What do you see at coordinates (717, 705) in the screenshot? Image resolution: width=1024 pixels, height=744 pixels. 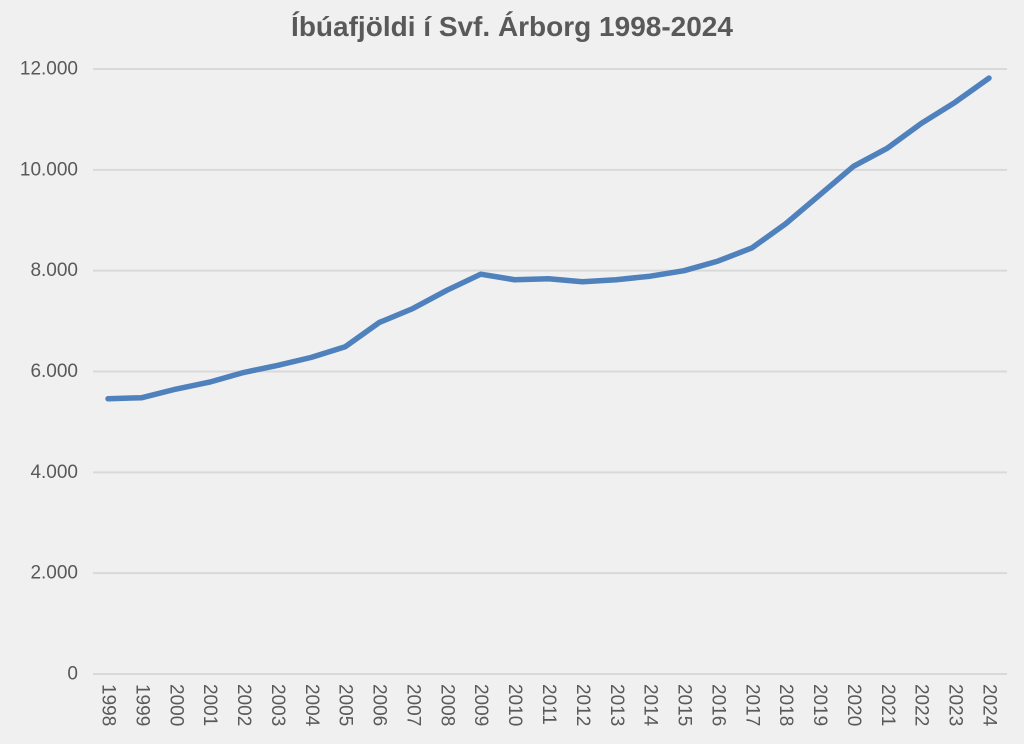 I see `x-tick-label: 2016` at bounding box center [717, 705].